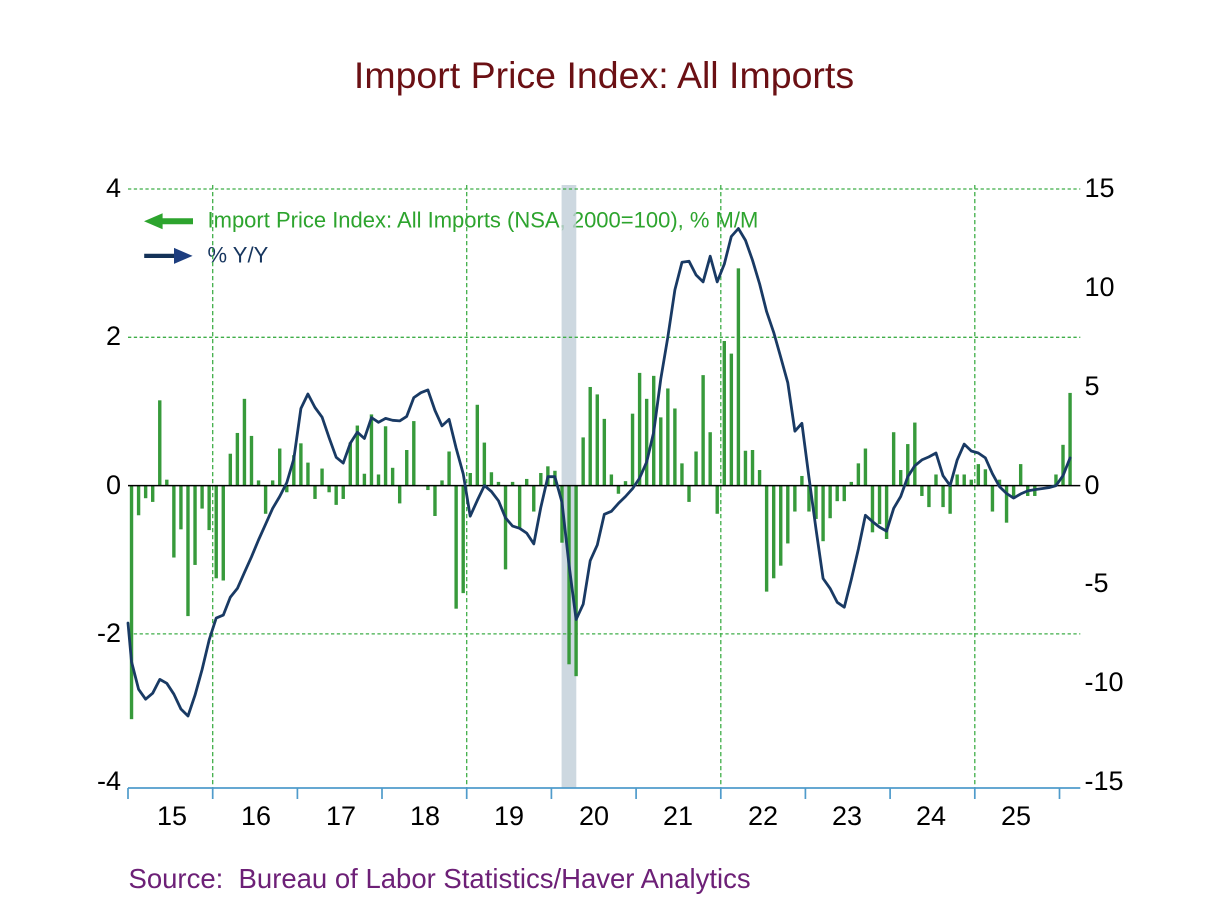 The height and width of the screenshot is (911, 1208). What do you see at coordinates (109, 633) in the screenshot?
I see `svg-text: -2` at bounding box center [109, 633].